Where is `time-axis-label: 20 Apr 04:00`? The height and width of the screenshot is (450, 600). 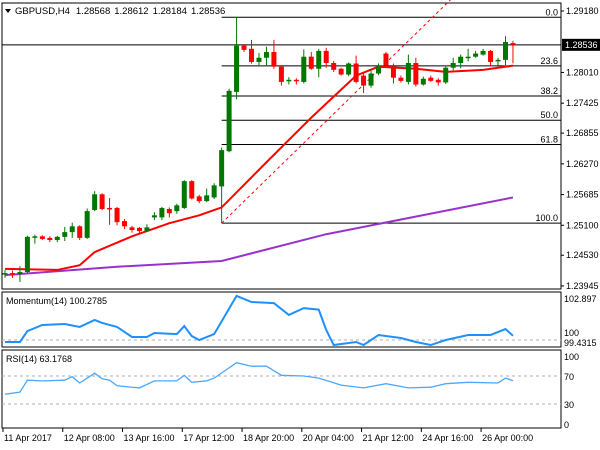
time-axis-label: 20 Apr 04:00 is located at coordinates (328, 438).